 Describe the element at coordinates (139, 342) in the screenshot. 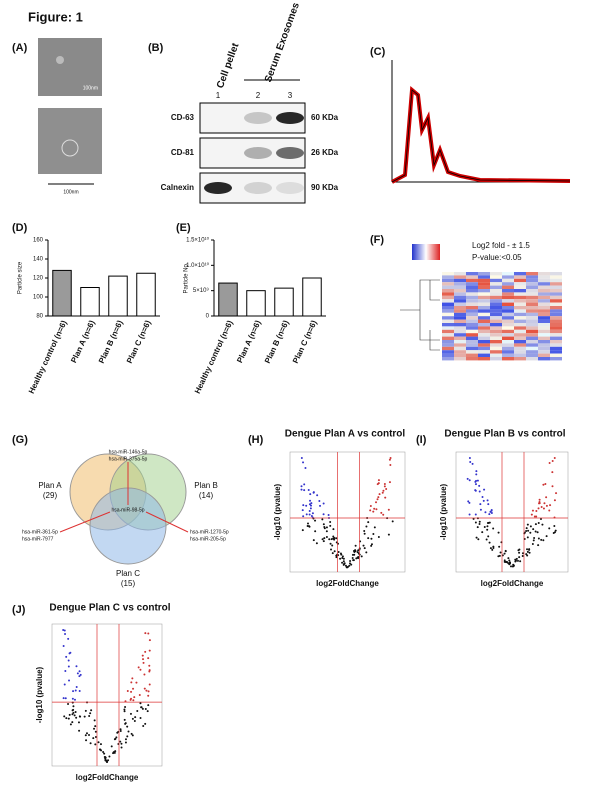

I see `x-tick-label: Plan C (n=6)` at that location.